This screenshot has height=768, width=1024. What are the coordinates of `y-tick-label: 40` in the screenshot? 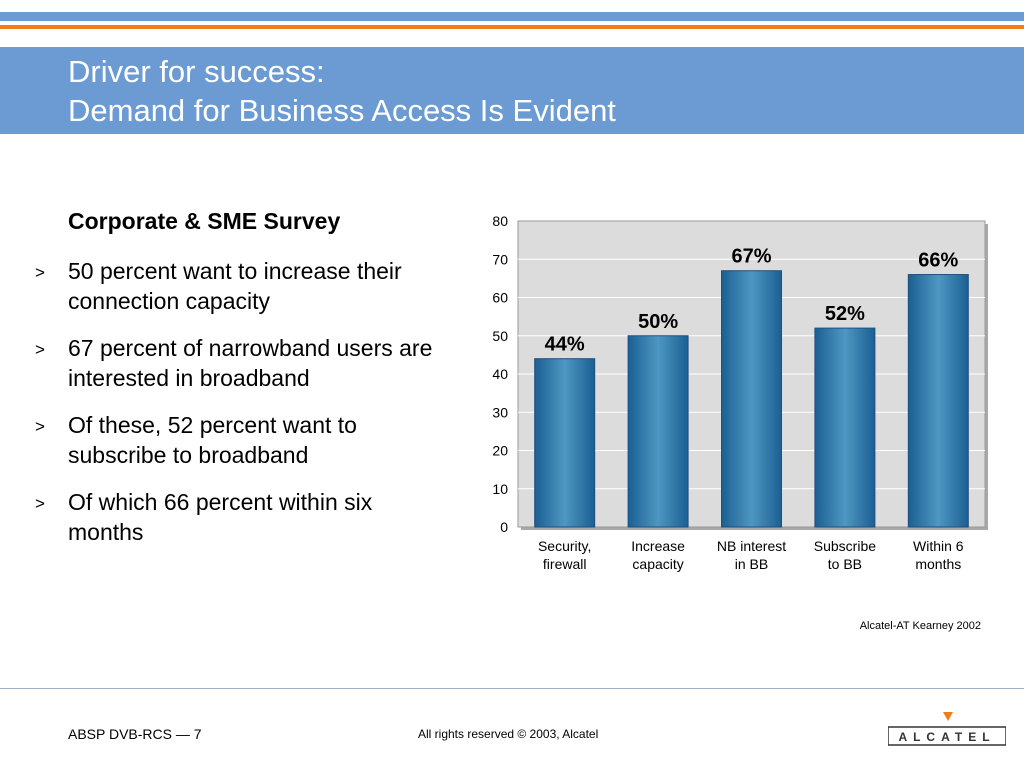 It's located at (500, 374).